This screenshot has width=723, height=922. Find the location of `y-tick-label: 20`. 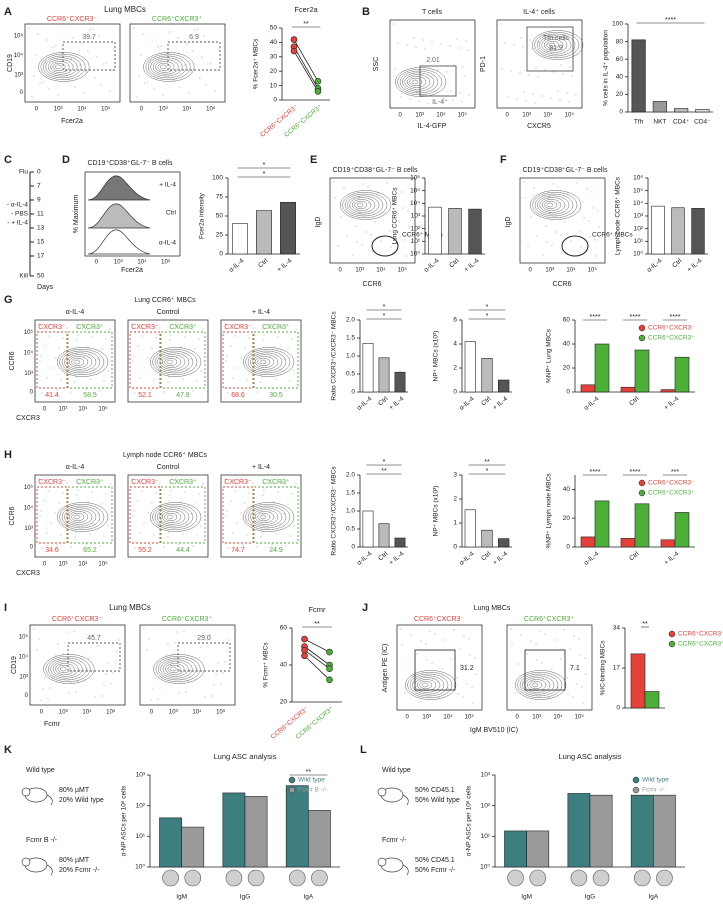

y-tick-label: 20 is located at coordinates (567, 518).